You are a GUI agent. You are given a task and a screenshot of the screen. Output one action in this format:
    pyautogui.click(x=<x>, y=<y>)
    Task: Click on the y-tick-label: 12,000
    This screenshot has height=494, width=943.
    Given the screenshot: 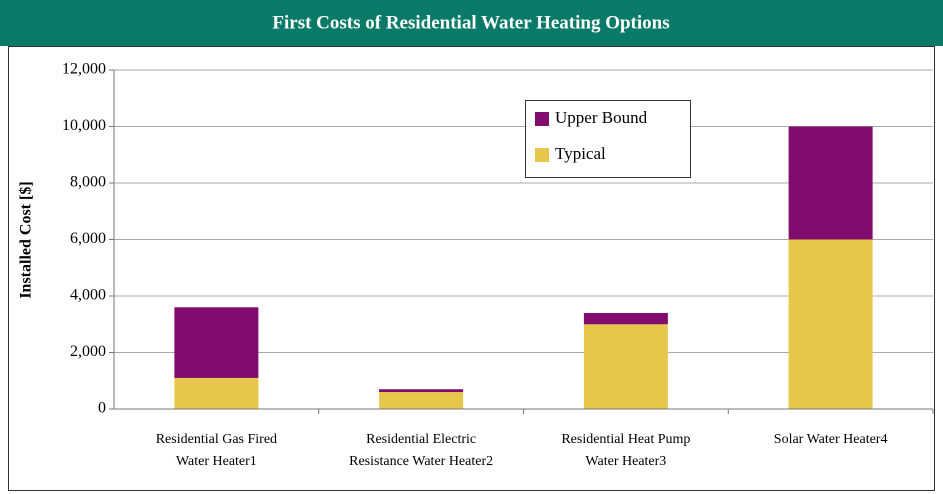 What is the action you would take?
    pyautogui.click(x=84, y=69)
    